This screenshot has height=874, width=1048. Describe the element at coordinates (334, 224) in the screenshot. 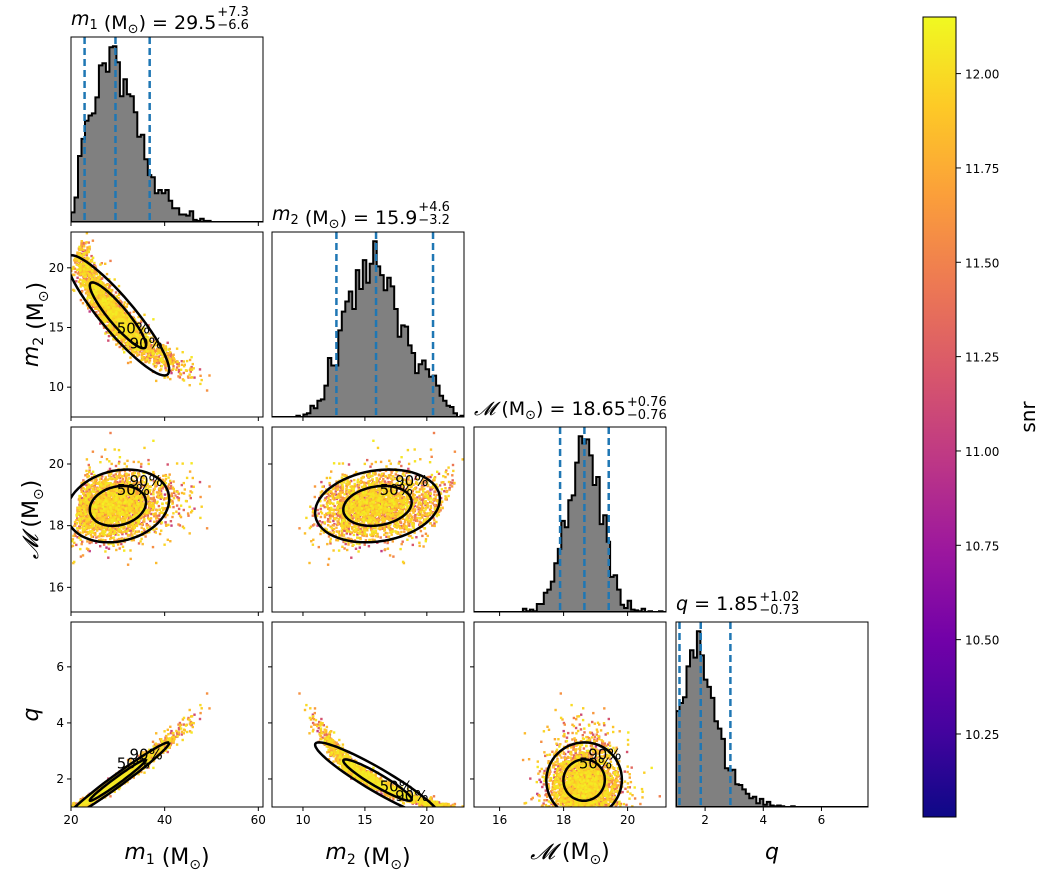

I see `title-unit-subscript: ⊙` at that location.